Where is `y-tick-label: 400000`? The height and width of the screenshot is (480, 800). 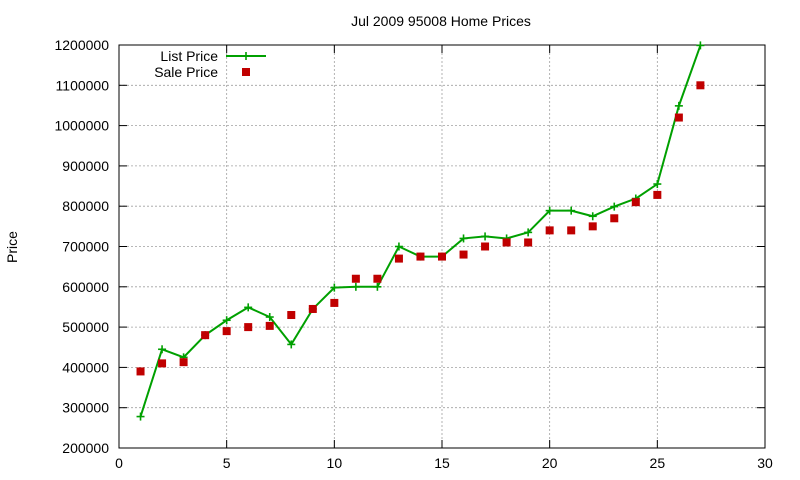 y-tick-label: 400000 is located at coordinates (85, 367).